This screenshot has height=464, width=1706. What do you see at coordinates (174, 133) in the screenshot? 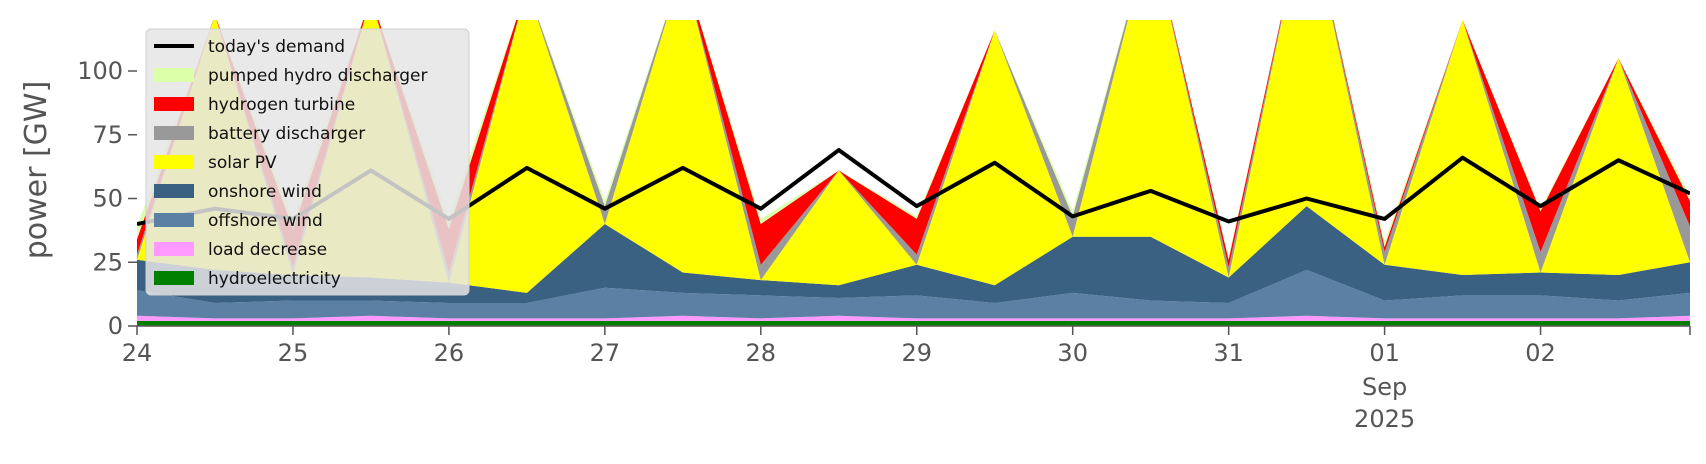
I see `legend-swatch-battery-discharger` at bounding box center [174, 133].